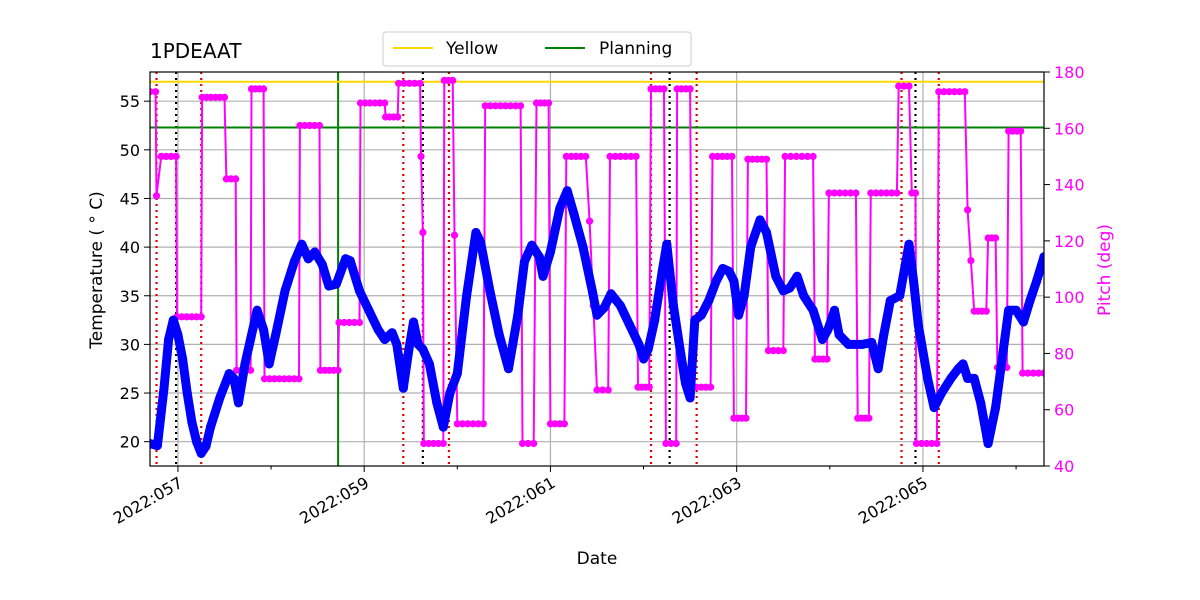 Image resolution: width=1200 pixels, height=600 pixels. What do you see at coordinates (130, 198) in the screenshot?
I see `y-left-tick-label: 45` at bounding box center [130, 198].